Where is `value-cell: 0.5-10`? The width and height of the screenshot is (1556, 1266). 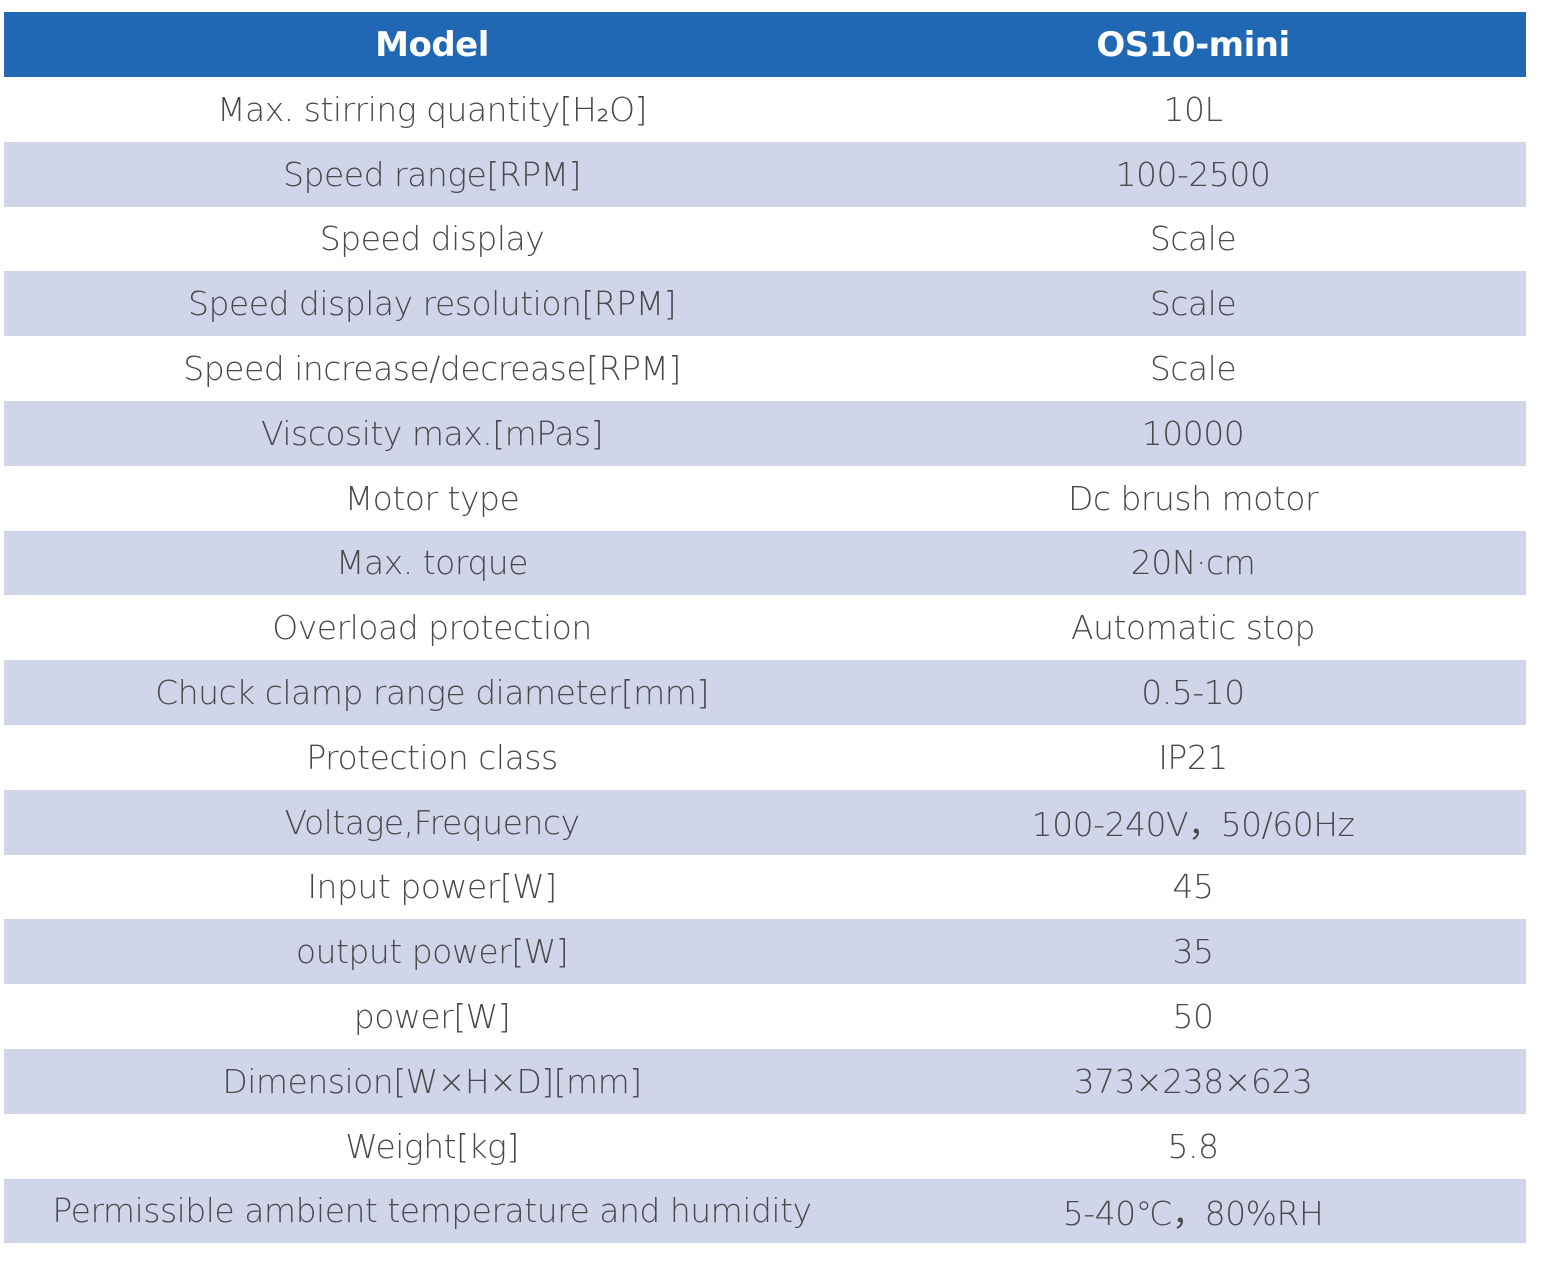 value-cell: 0.5-10 is located at coordinates (1193, 693).